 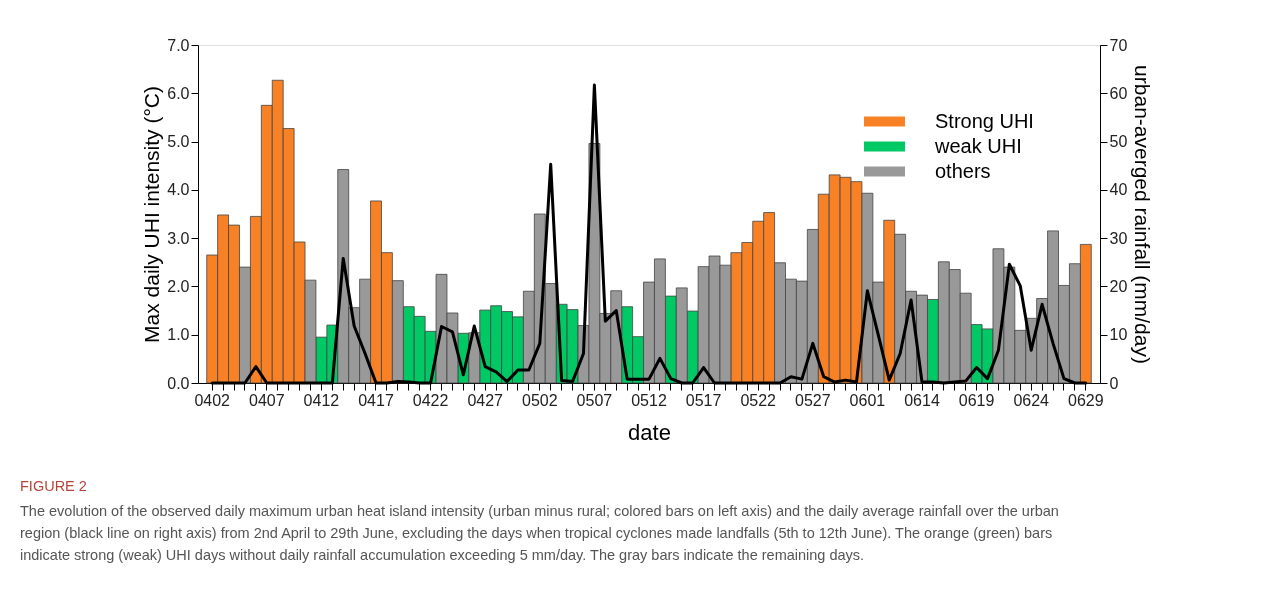 I want to click on x-tick-label: 0502, so click(x=540, y=400).